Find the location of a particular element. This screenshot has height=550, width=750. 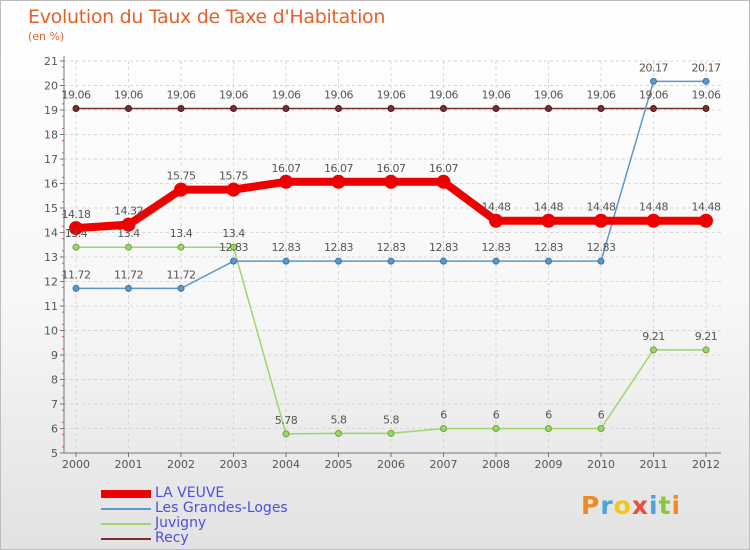

chart-title: Evolution du Taux de Taxe d'Habitation is located at coordinates (207, 17).